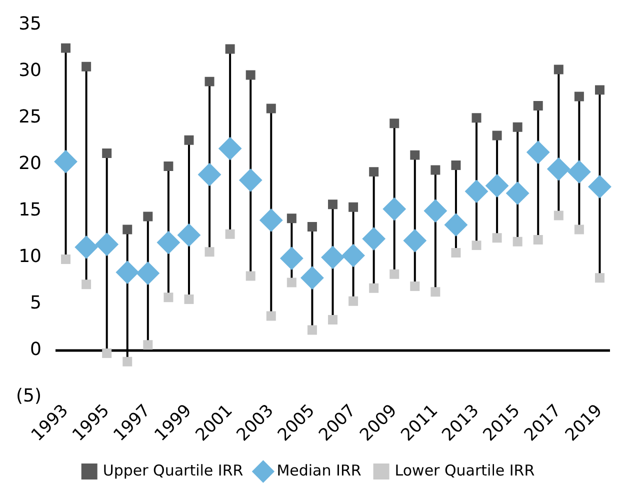  Describe the element at coordinates (30, 163) in the screenshot. I see `y-tick-label: 20` at that location.